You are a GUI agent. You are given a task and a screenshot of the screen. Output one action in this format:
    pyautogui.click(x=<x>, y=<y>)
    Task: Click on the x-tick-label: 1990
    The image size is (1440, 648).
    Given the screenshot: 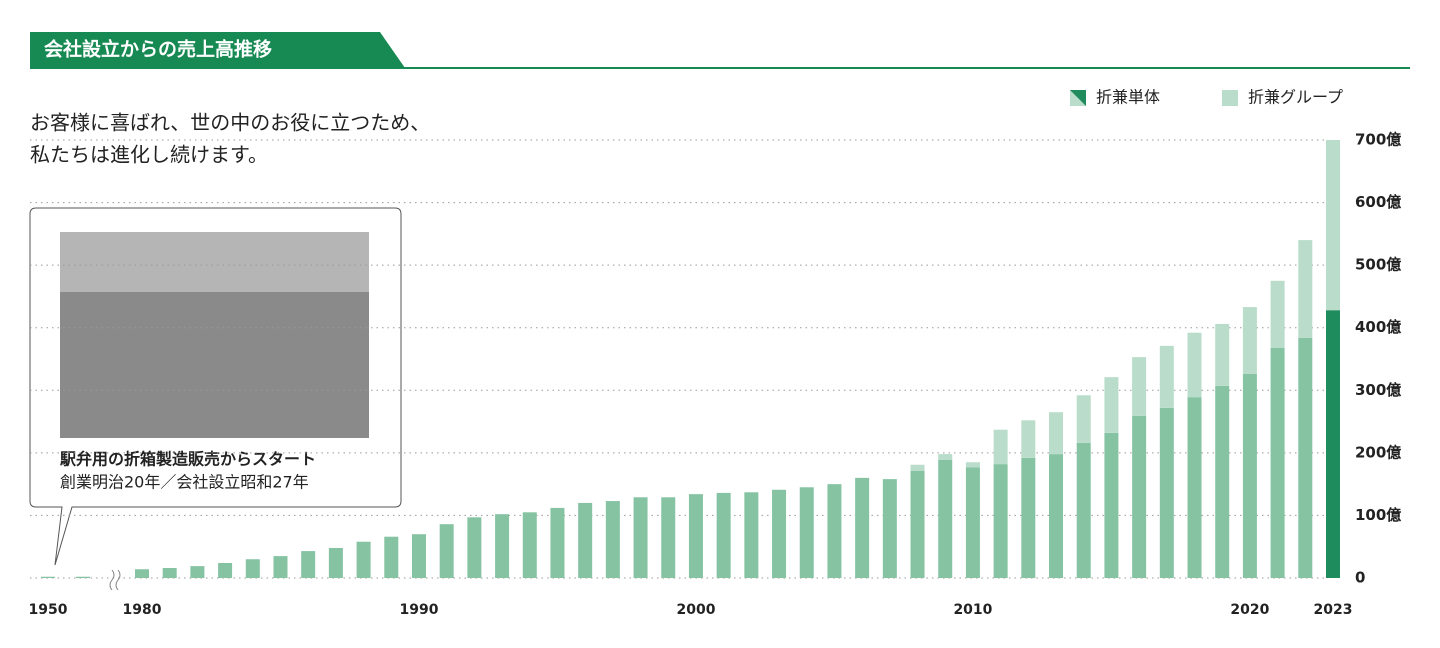 What is the action you would take?
    pyautogui.click(x=418, y=610)
    